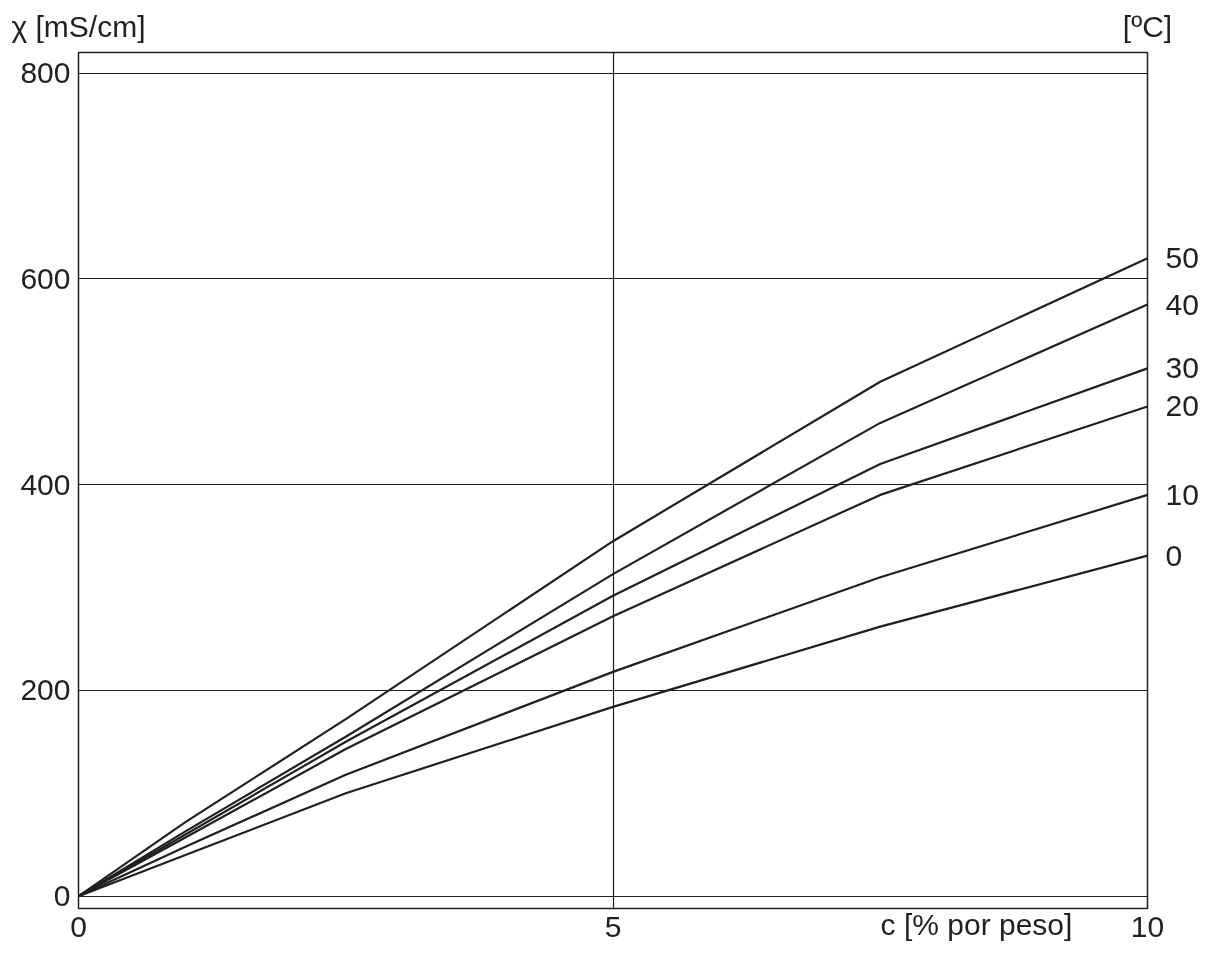  I want to click on y-tick-label: 600, so click(45, 278).